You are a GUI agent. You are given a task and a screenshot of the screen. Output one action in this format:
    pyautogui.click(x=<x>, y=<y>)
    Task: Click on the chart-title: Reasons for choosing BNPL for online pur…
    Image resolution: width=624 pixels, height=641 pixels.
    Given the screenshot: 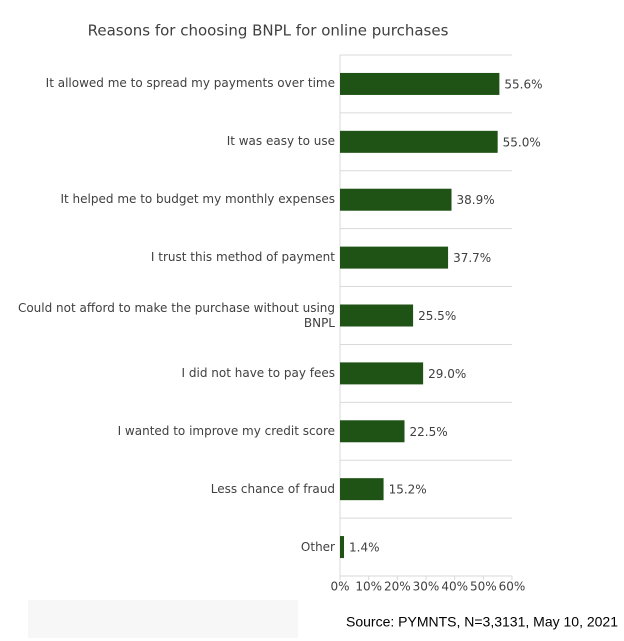 What is the action you would take?
    pyautogui.click(x=268, y=31)
    